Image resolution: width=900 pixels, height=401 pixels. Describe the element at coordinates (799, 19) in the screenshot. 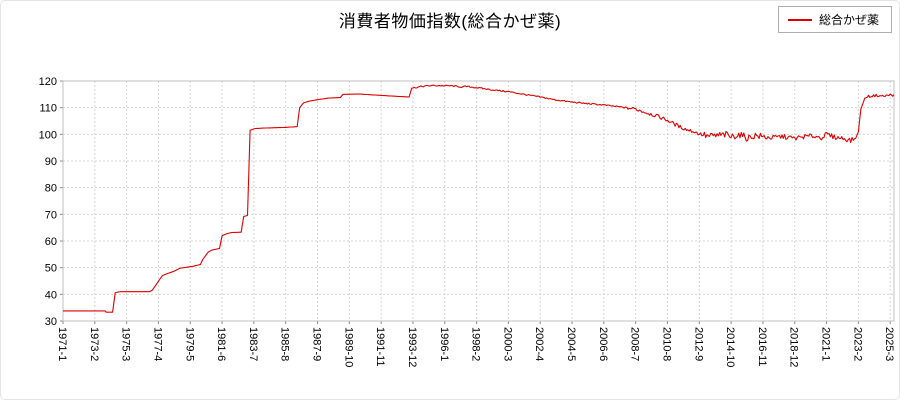

I see `legend-line-sample` at that location.